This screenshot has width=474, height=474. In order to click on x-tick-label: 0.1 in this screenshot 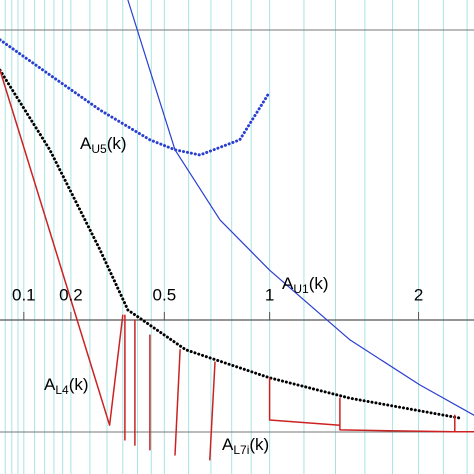, I will do `click(24, 294)`.